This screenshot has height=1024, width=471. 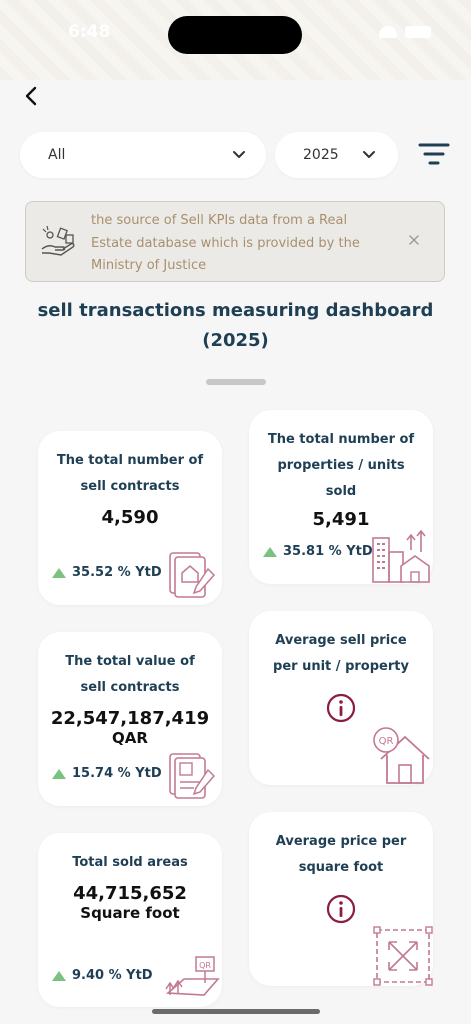 I want to click on battery-icon, so click(x=418, y=32).